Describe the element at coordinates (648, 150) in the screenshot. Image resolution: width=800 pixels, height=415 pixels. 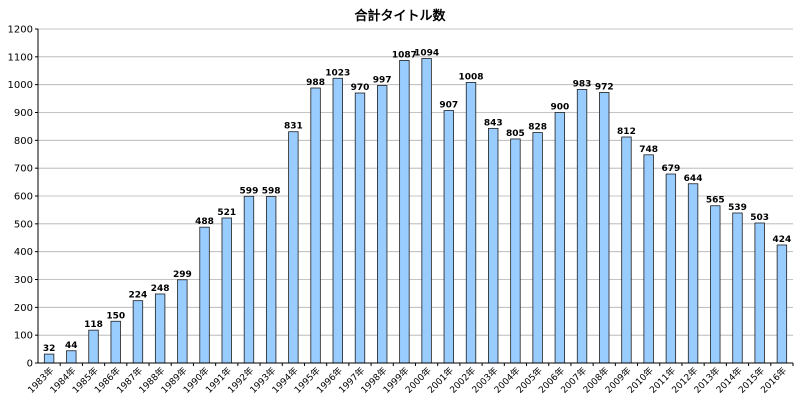
I see `data-label: 748` at that location.